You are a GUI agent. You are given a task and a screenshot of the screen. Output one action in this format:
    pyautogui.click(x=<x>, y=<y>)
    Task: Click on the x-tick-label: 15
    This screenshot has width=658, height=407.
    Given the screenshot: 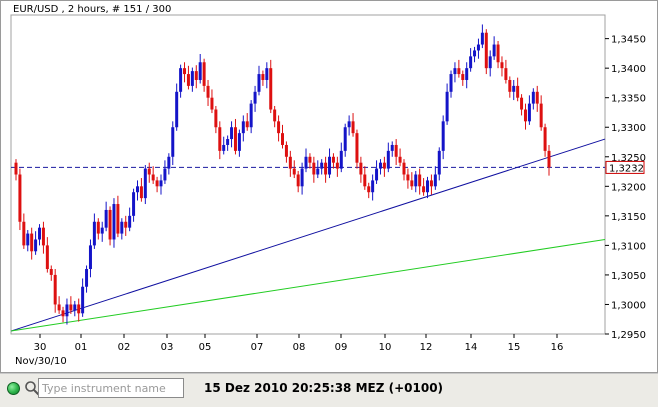 What is the action you would take?
    pyautogui.click(x=514, y=347)
    